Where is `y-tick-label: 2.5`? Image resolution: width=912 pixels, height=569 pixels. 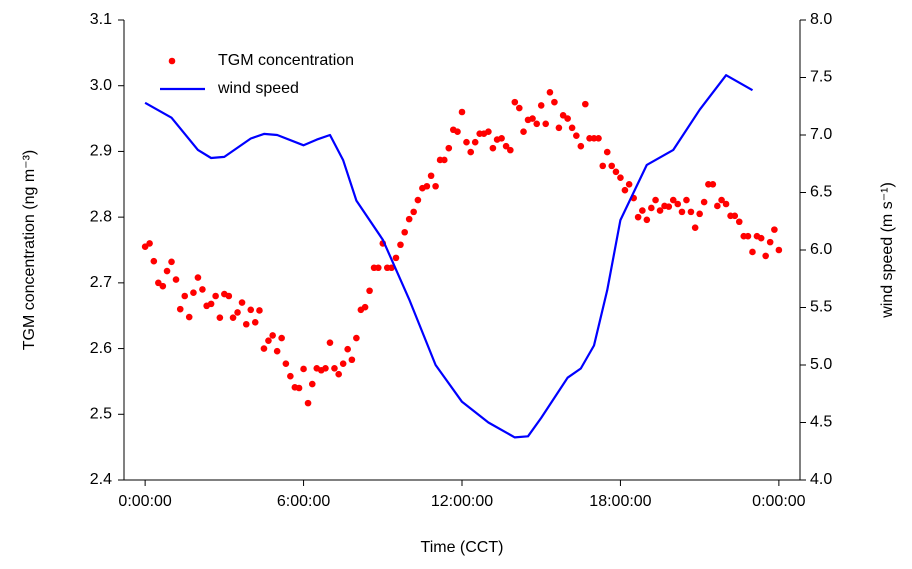
y-tick-label: 2.5 is located at coordinates (101, 414).